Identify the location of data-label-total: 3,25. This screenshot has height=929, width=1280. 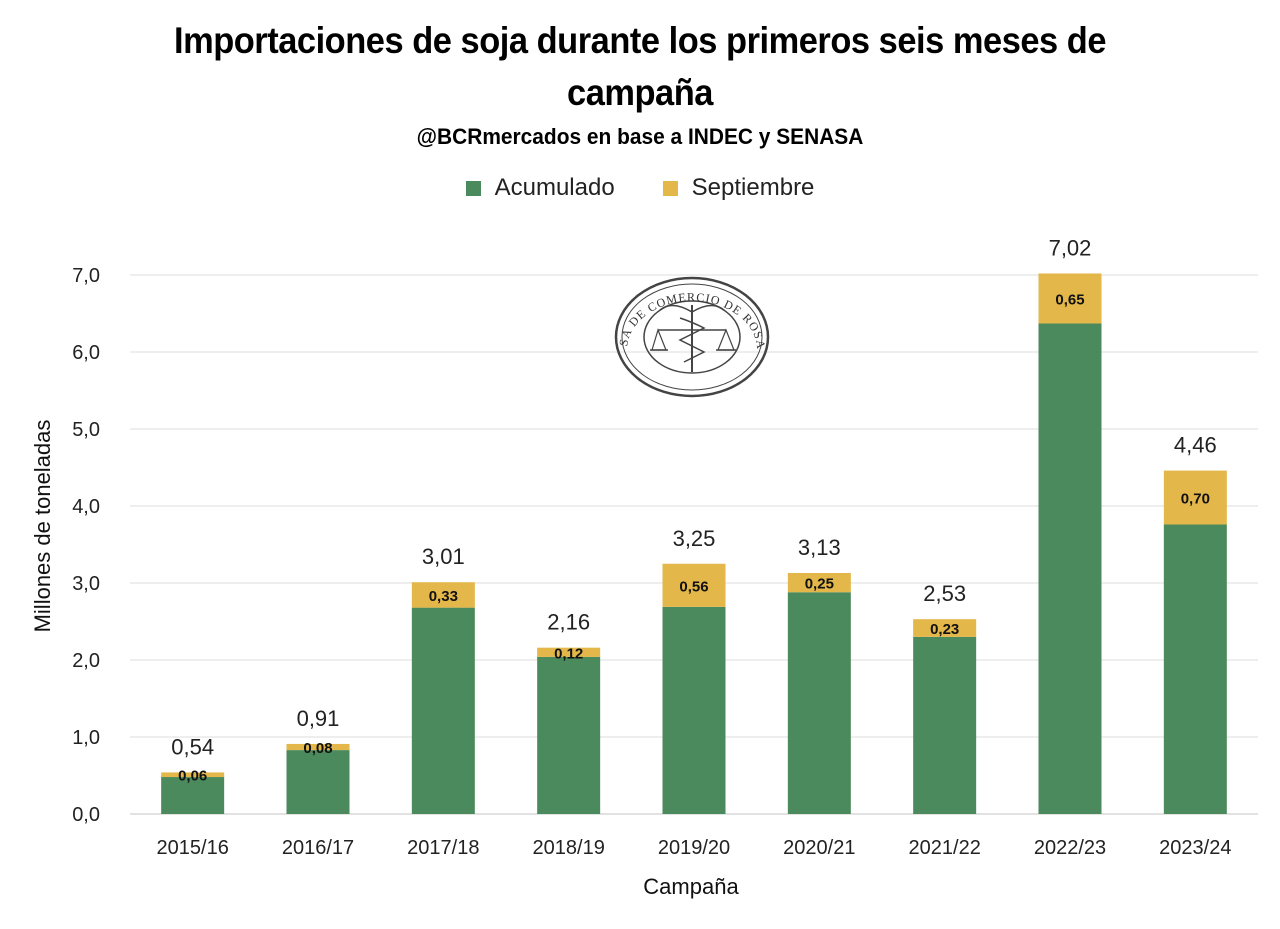
(694, 538).